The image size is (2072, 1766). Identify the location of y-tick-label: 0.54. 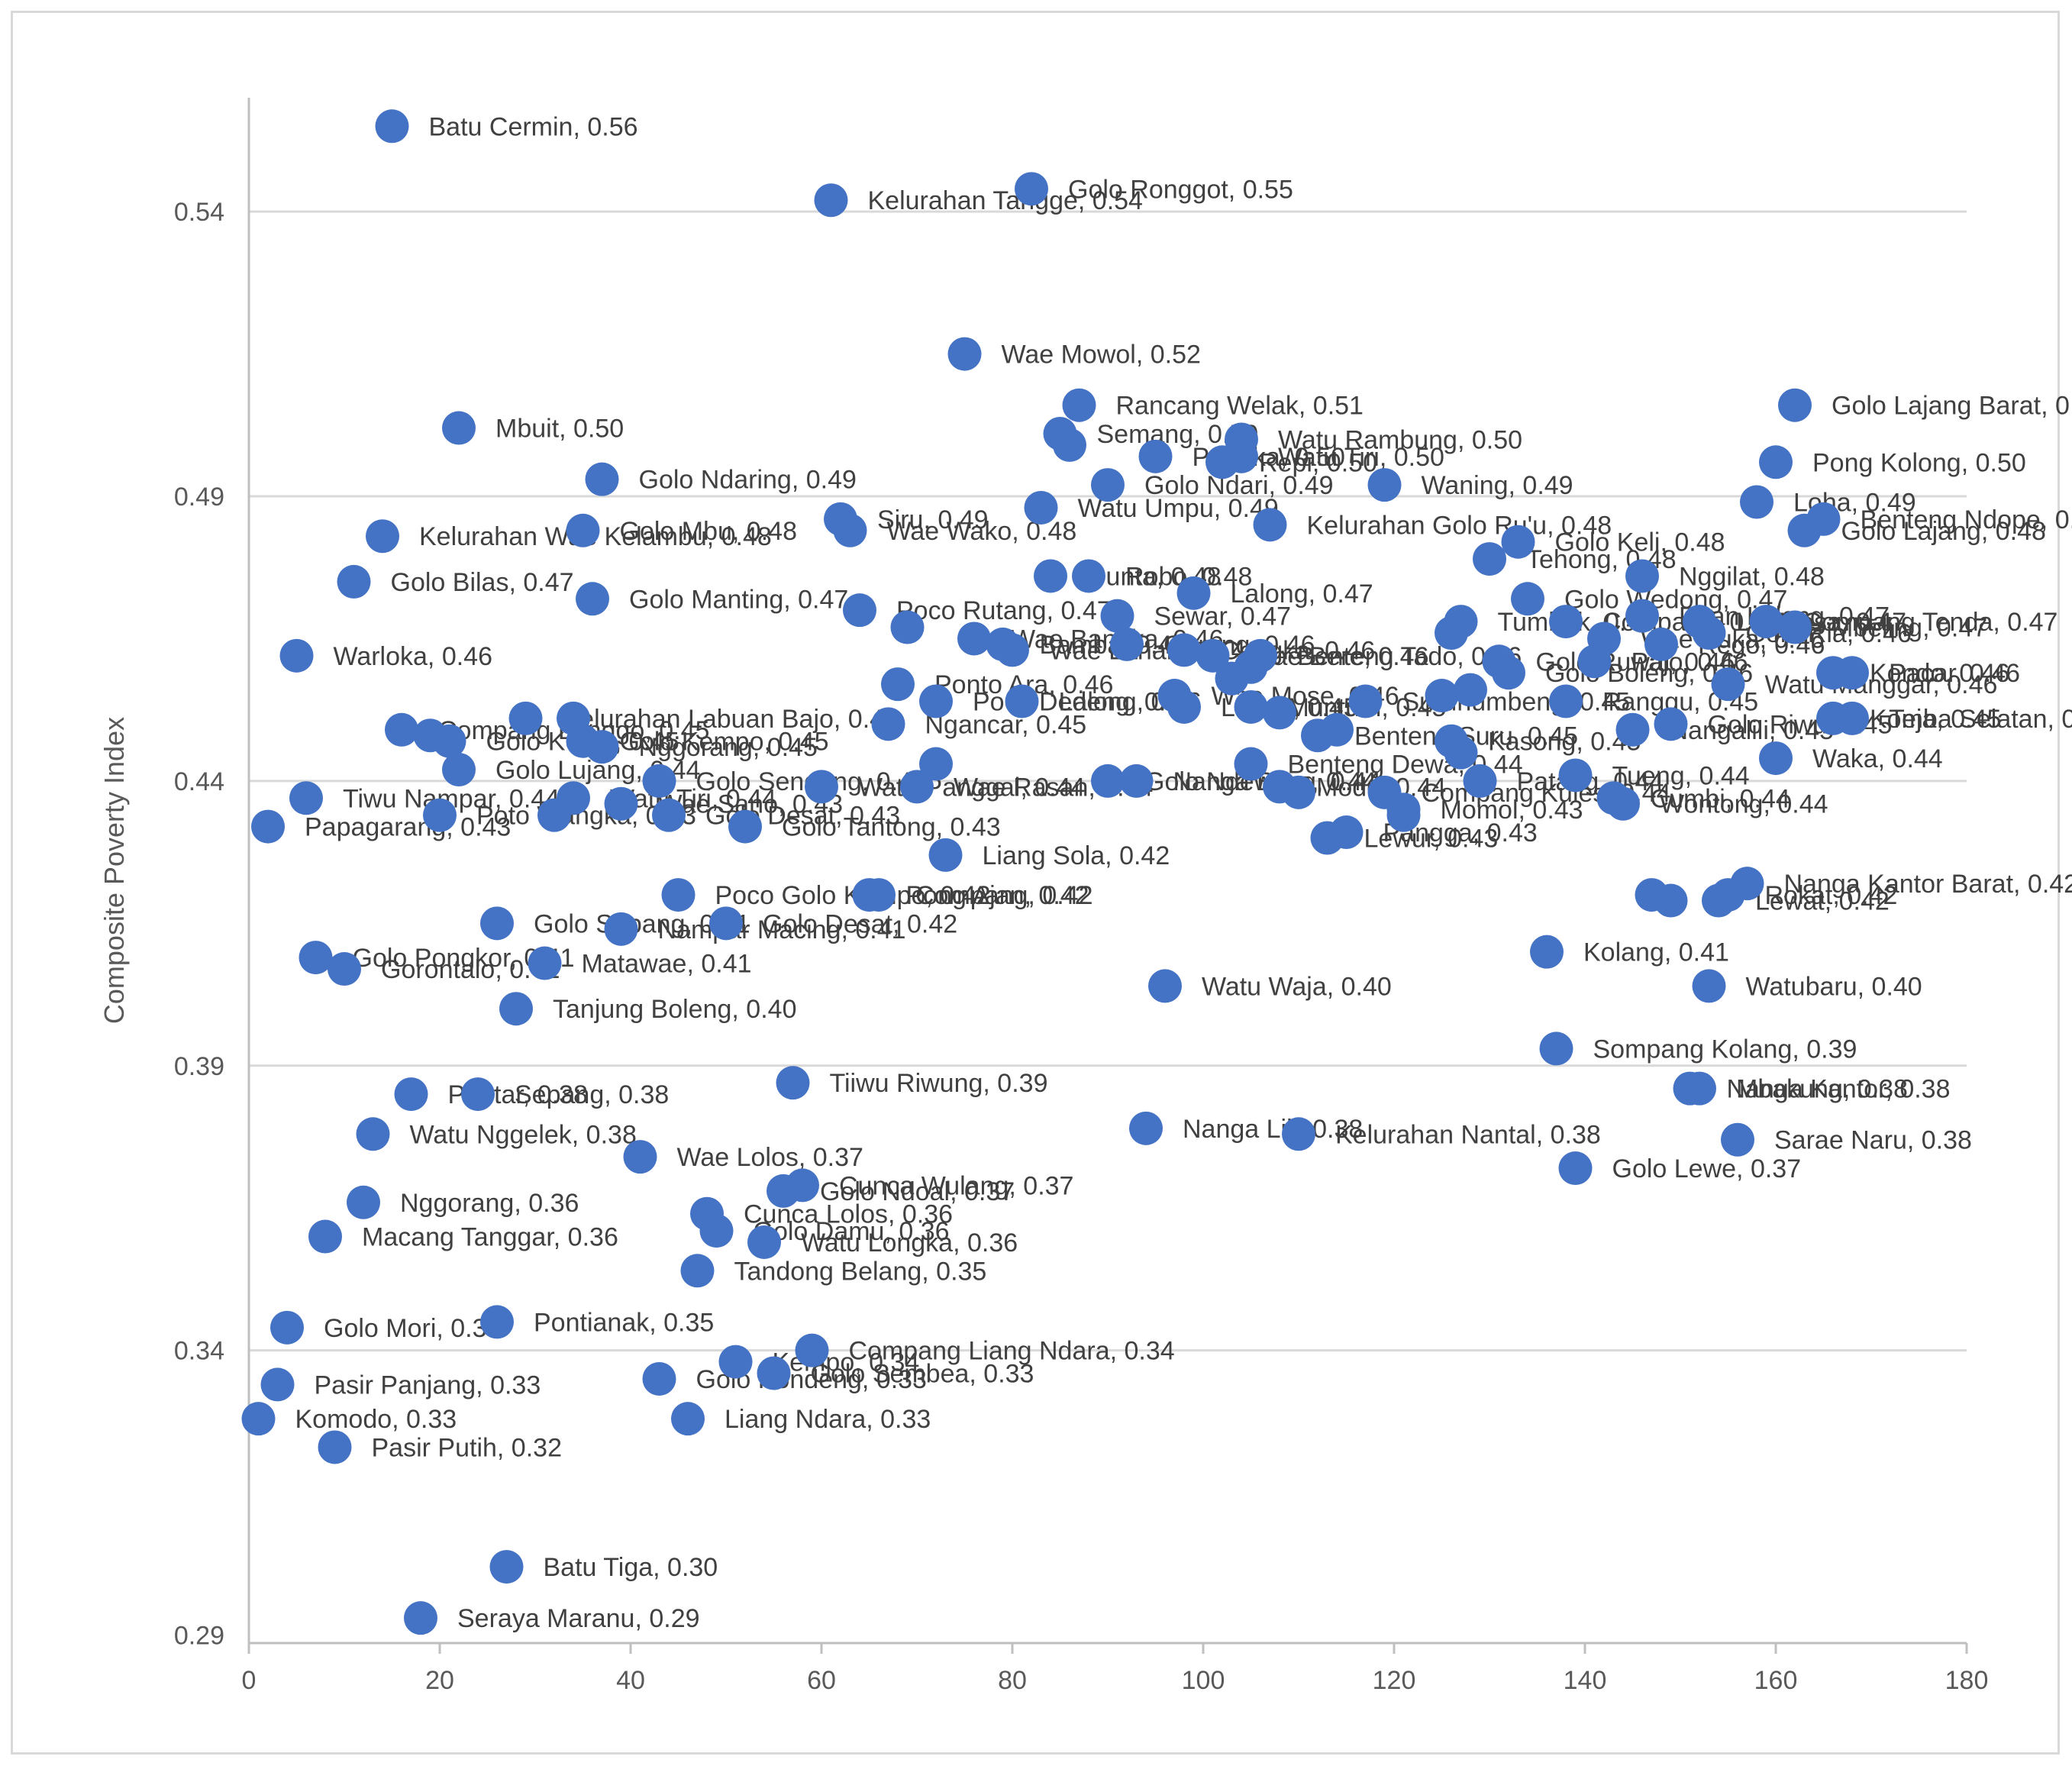
(199, 212).